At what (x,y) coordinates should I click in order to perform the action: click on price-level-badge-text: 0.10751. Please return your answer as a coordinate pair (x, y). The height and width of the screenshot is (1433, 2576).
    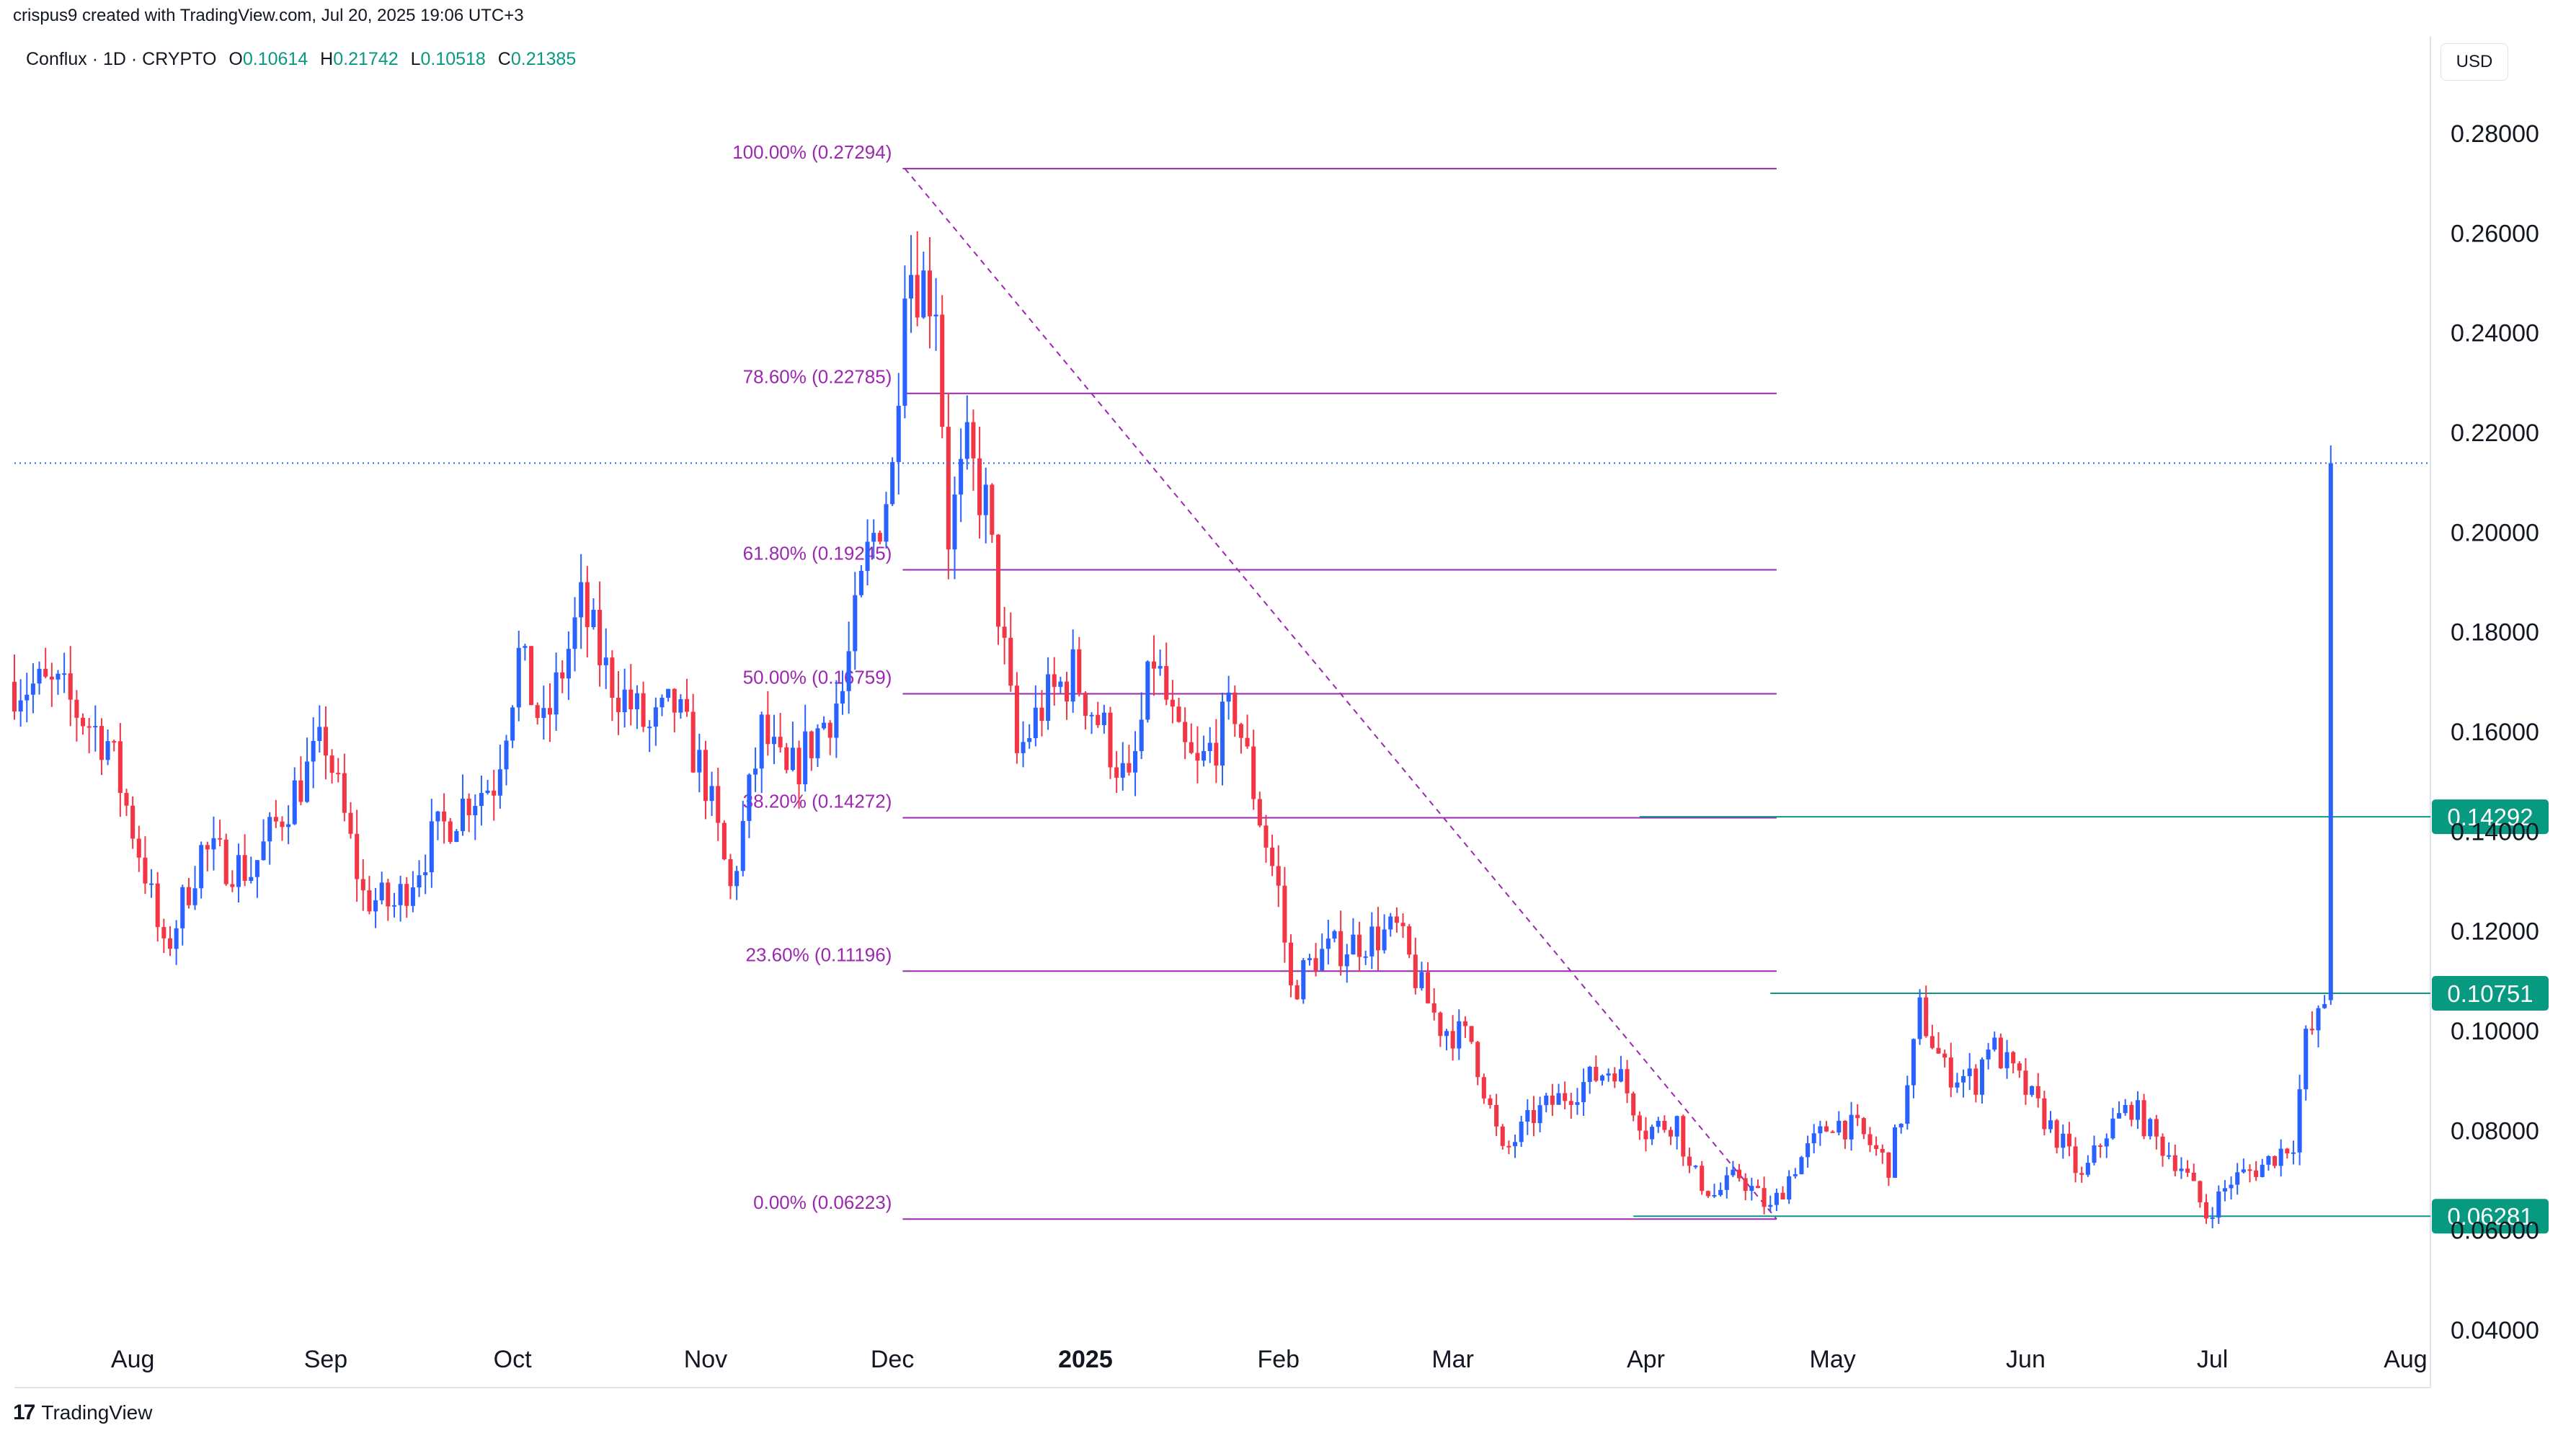
    Looking at the image, I should click on (2490, 993).